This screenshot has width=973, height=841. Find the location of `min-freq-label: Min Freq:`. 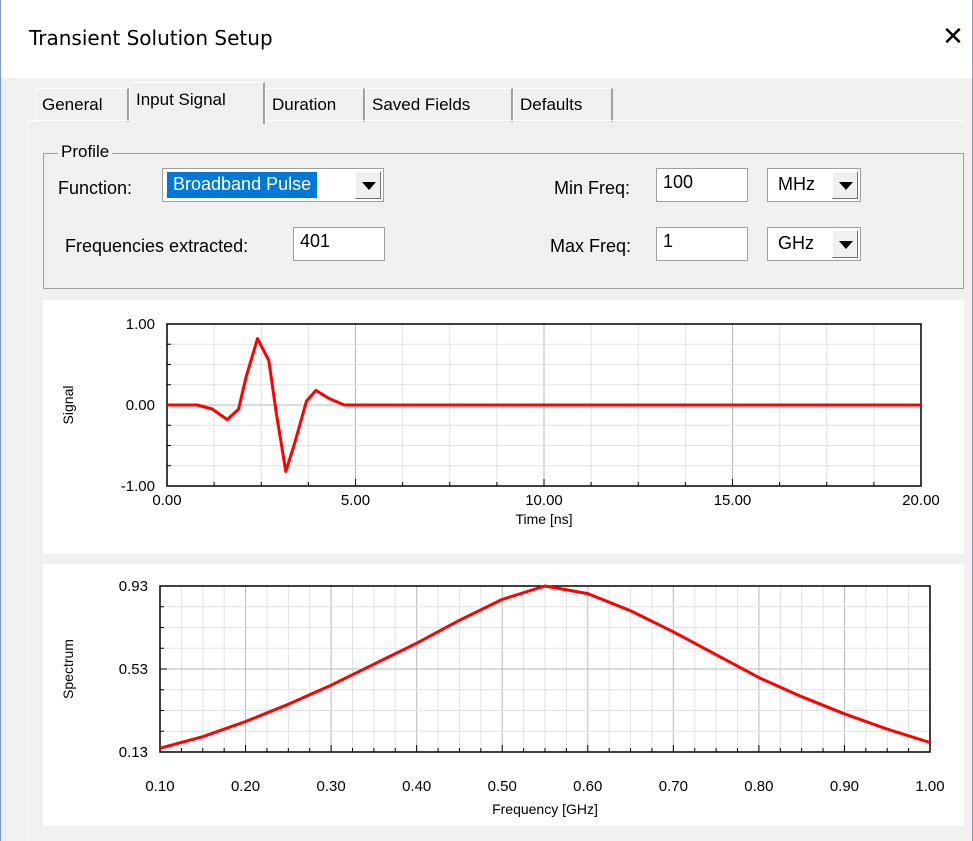

min-freq-label: Min Freq: is located at coordinates (592, 188).